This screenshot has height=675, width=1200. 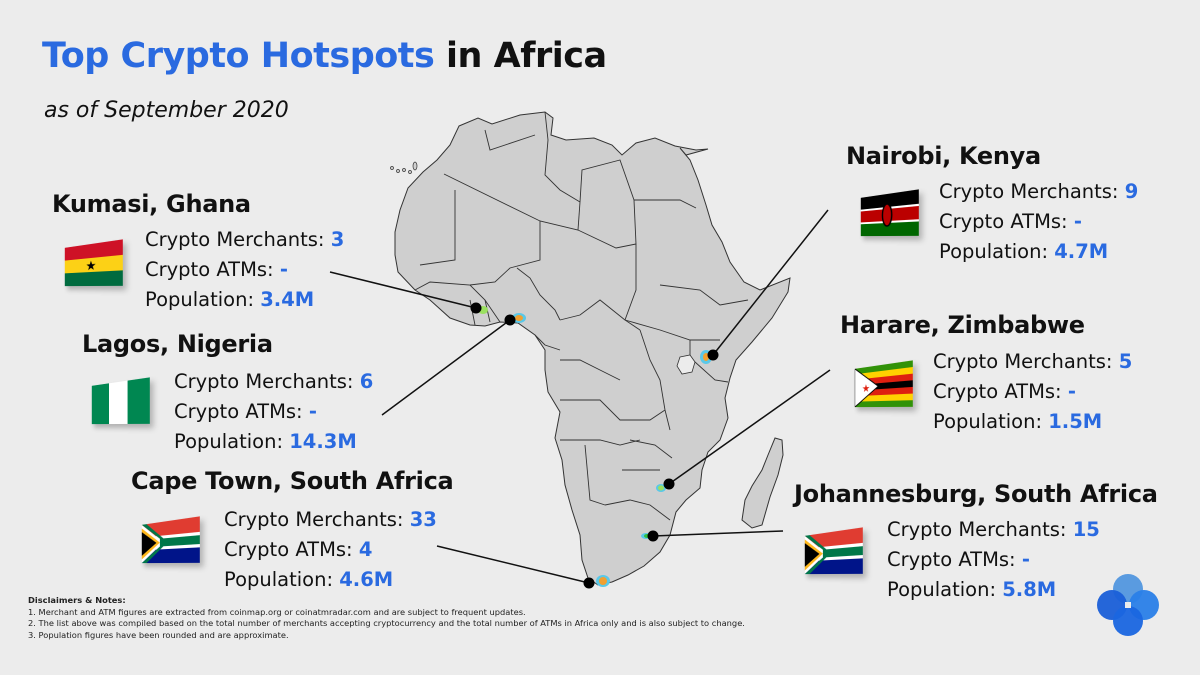 I want to click on title-accent: Top Crypto Hotspots, so click(x=238, y=56).